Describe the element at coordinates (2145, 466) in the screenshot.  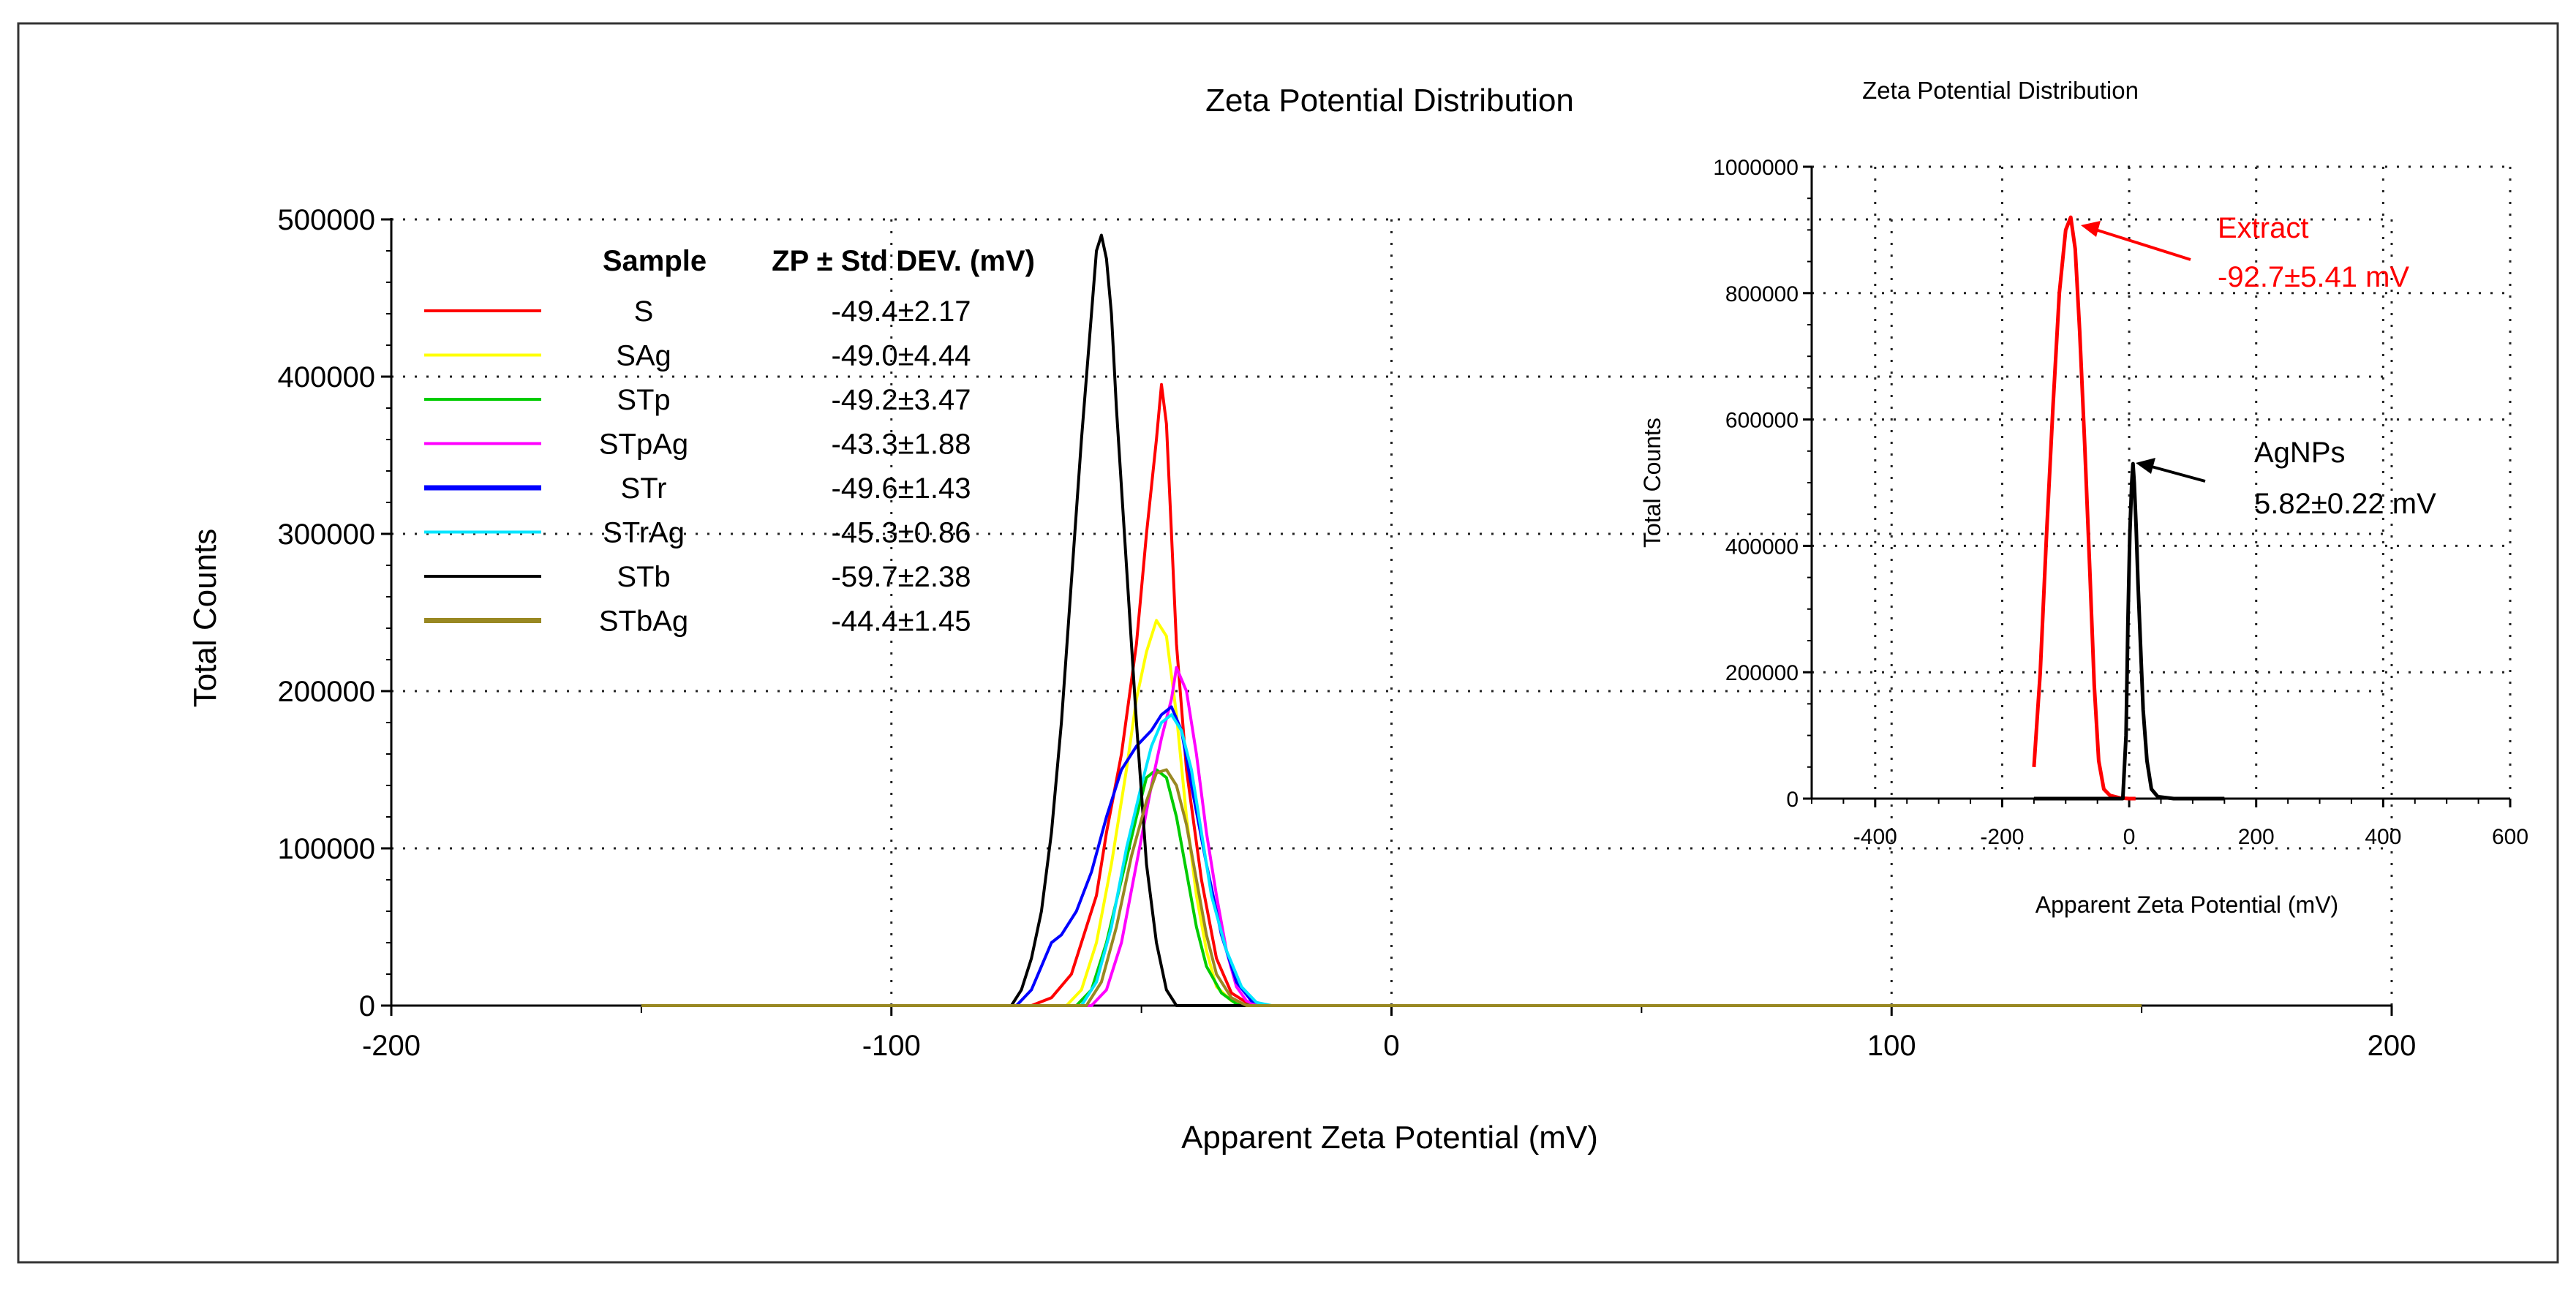
I see `agnps-annotation-arrowhead` at that location.